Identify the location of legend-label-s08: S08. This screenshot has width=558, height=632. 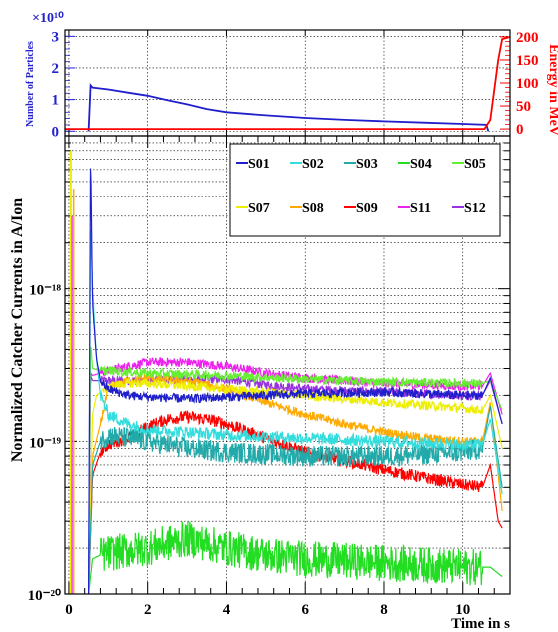
(313, 208).